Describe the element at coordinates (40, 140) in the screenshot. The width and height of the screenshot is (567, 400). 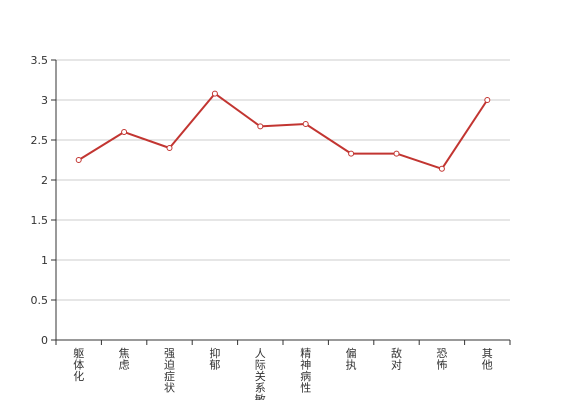
I see `y-tick-label: 2.5` at that location.